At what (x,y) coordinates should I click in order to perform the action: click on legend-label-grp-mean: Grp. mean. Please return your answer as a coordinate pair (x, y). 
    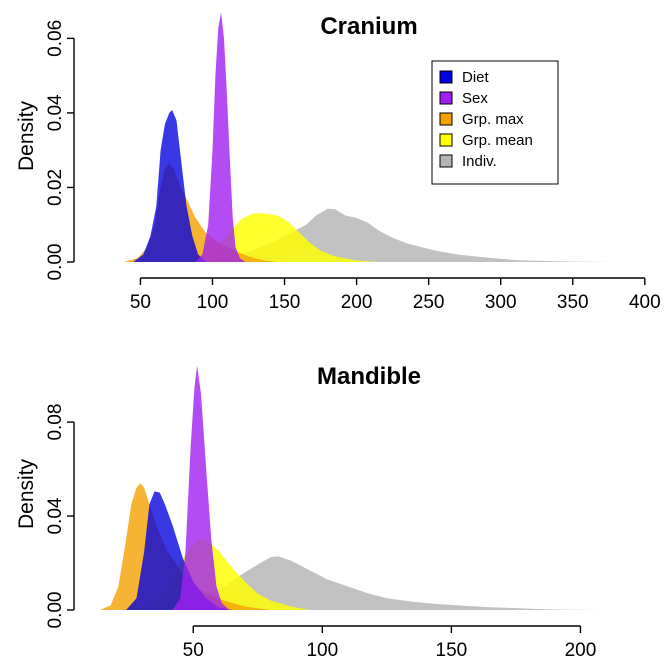
    Looking at the image, I should click on (497, 140).